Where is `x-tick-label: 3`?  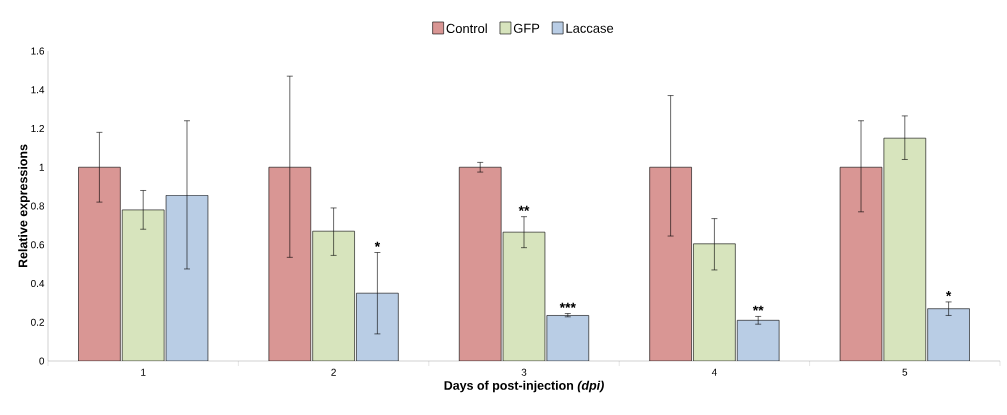 x-tick-label: 3 is located at coordinates (524, 372).